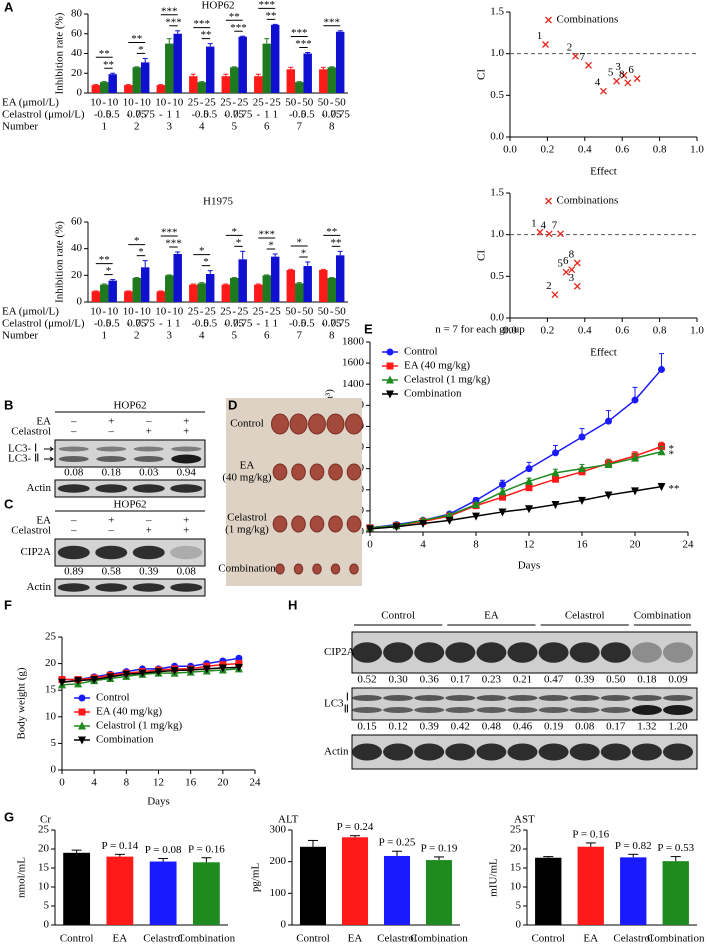 The width and height of the screenshot is (709, 950). Describe the element at coordinates (243, 312) in the screenshot. I see `table-cell: 25` at that location.